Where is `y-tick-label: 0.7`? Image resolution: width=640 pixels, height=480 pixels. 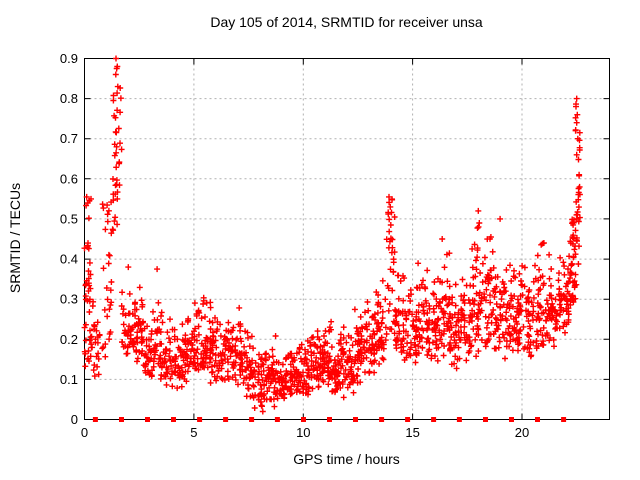
y-tick-label: 0.7 is located at coordinates (69, 138).